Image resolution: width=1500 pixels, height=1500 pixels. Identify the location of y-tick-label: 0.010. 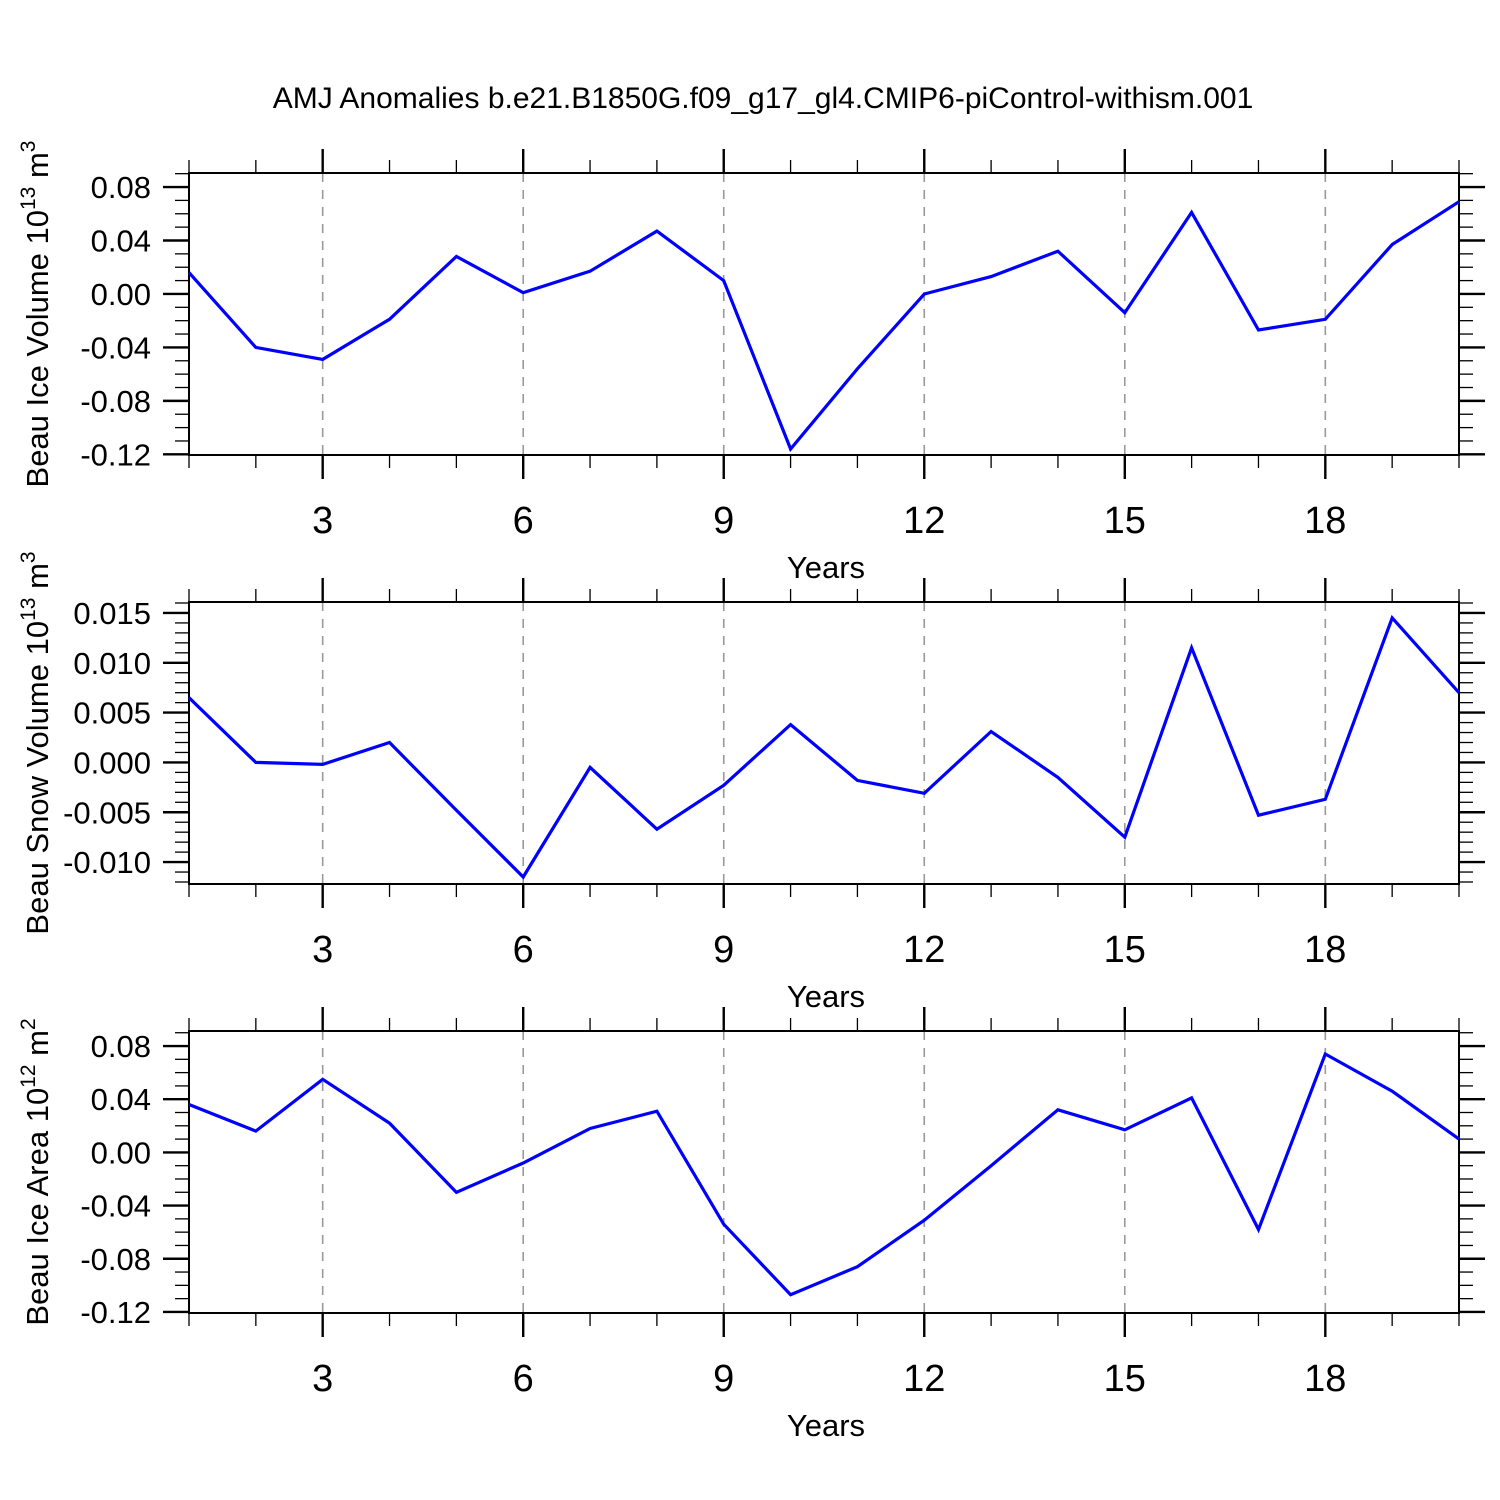
(112, 663).